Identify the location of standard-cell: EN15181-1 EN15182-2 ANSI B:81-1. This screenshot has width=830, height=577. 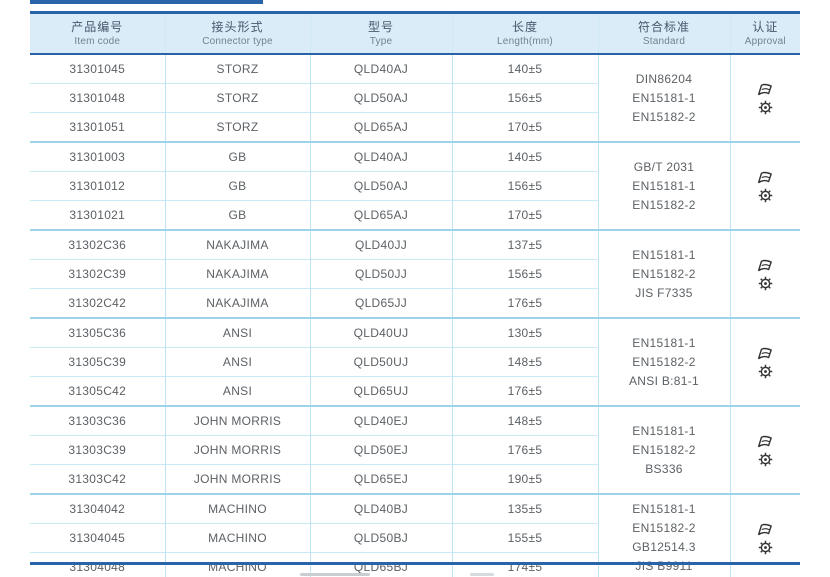
(663, 361).